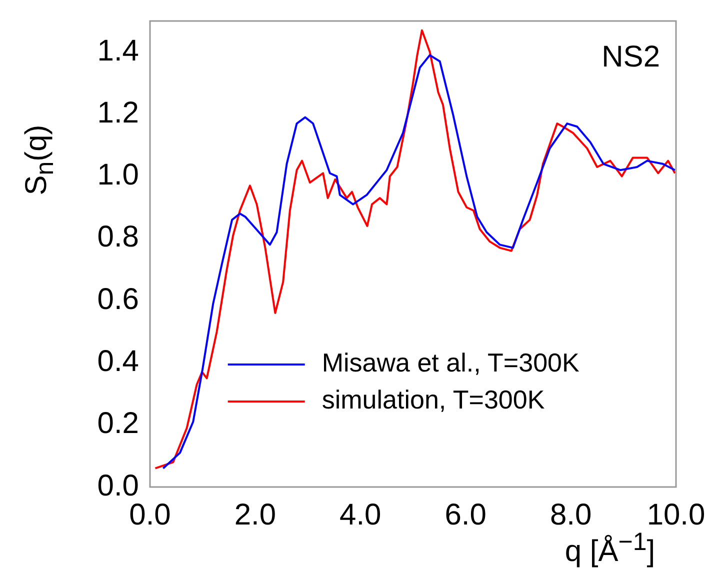 This screenshot has width=714, height=585. Describe the element at coordinates (465, 515) in the screenshot. I see `x-tick-label: 6.0` at that location.